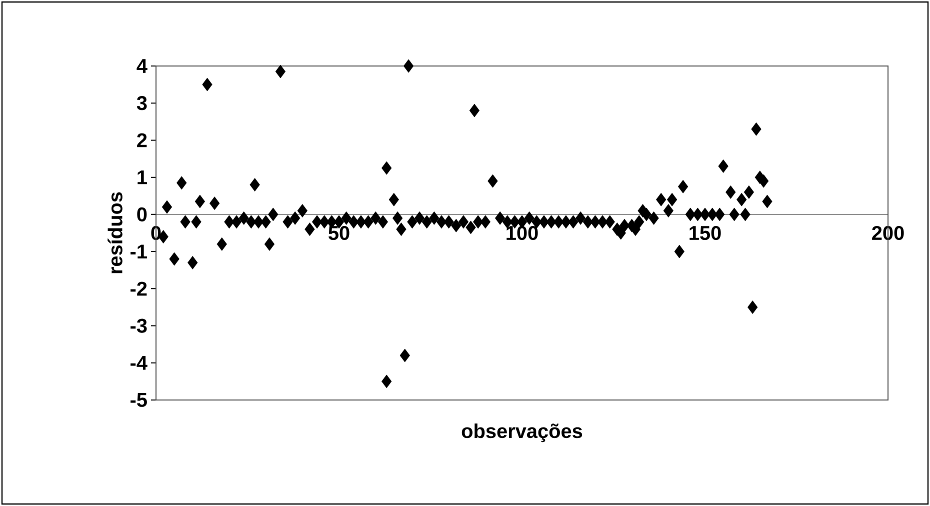 Image resolution: width=930 pixels, height=506 pixels. What do you see at coordinates (142, 177) in the screenshot?
I see `y-tick-label: 1` at bounding box center [142, 177].